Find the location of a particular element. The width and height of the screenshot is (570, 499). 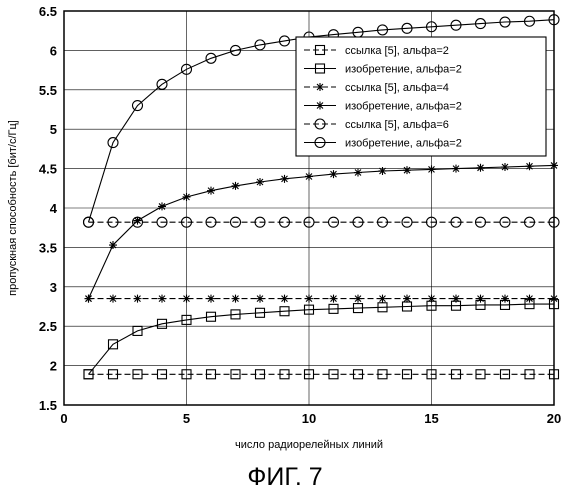

y-tick-label: 3.5 is located at coordinates (48, 247).